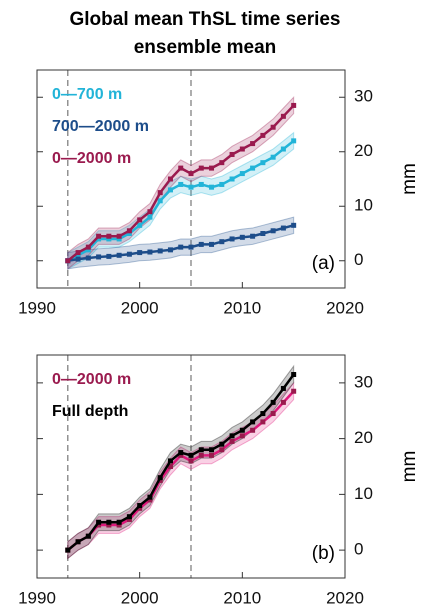 The image size is (427, 612). Describe the element at coordinates (90, 411) in the screenshot. I see `legend-entry: Full depth` at that location.